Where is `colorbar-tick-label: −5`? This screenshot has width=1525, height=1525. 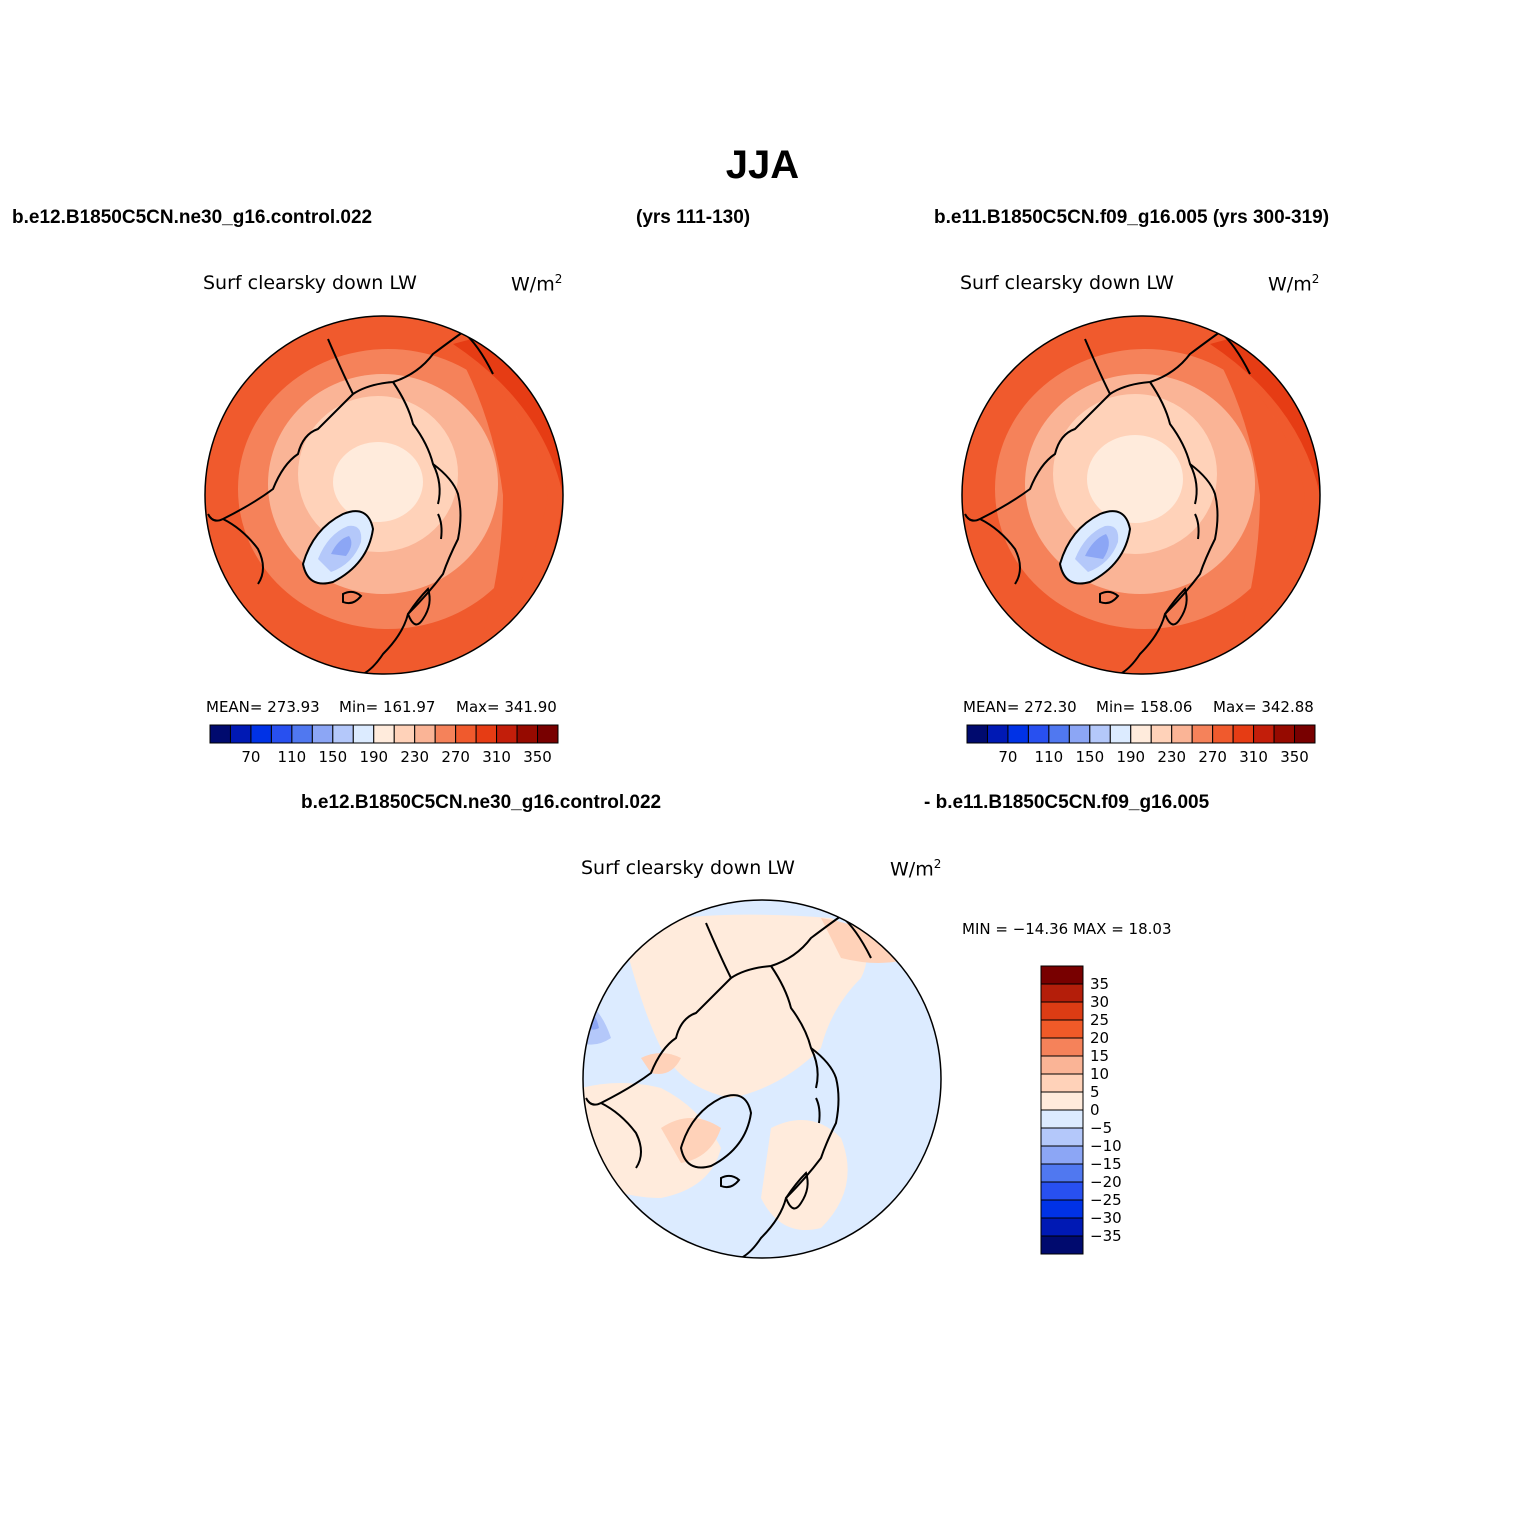 colorbar-tick-label: −5 is located at coordinates (1101, 1128).